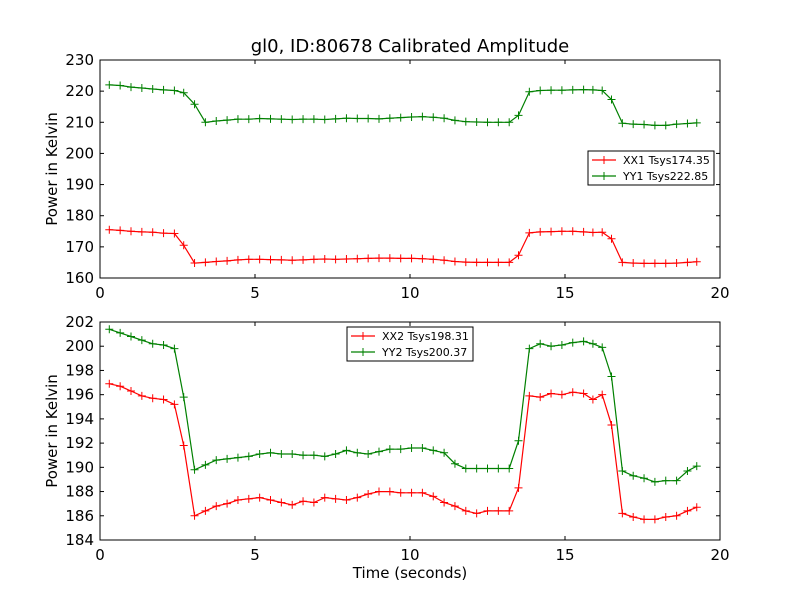 This screenshot has height=600, width=800. Describe the element at coordinates (79, 443) in the screenshot. I see `y-tick-label: 192` at that location.